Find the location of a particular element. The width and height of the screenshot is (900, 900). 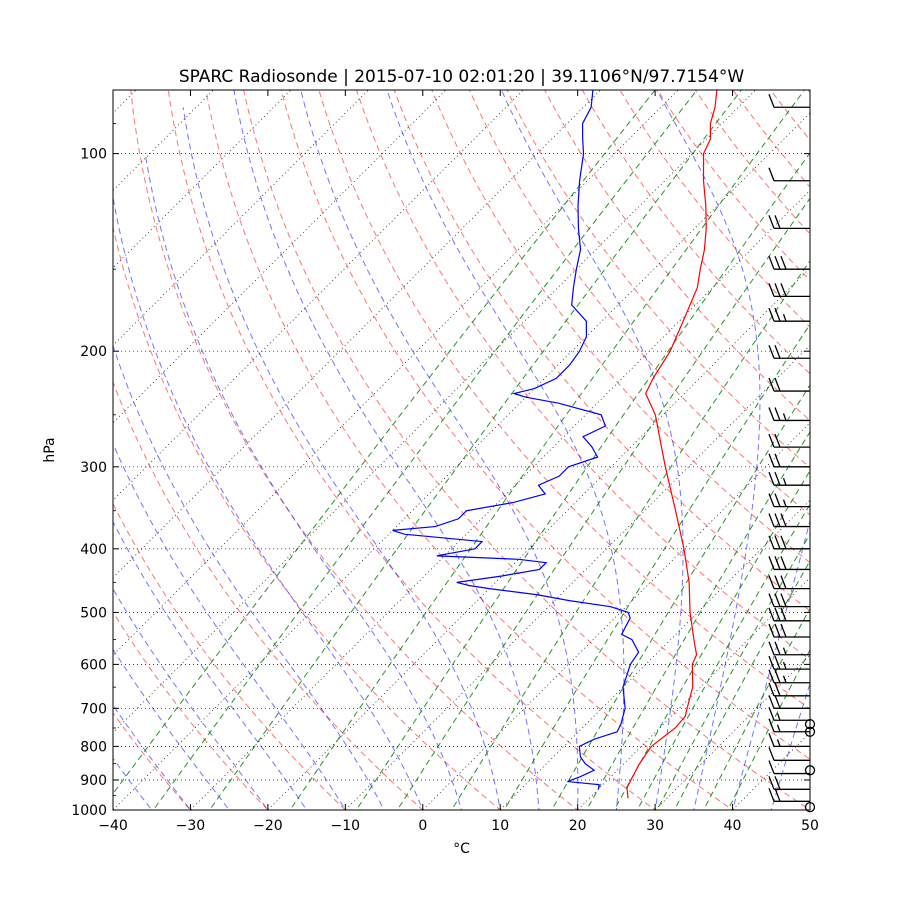

x-axis-label: °C is located at coordinates (461, 849).